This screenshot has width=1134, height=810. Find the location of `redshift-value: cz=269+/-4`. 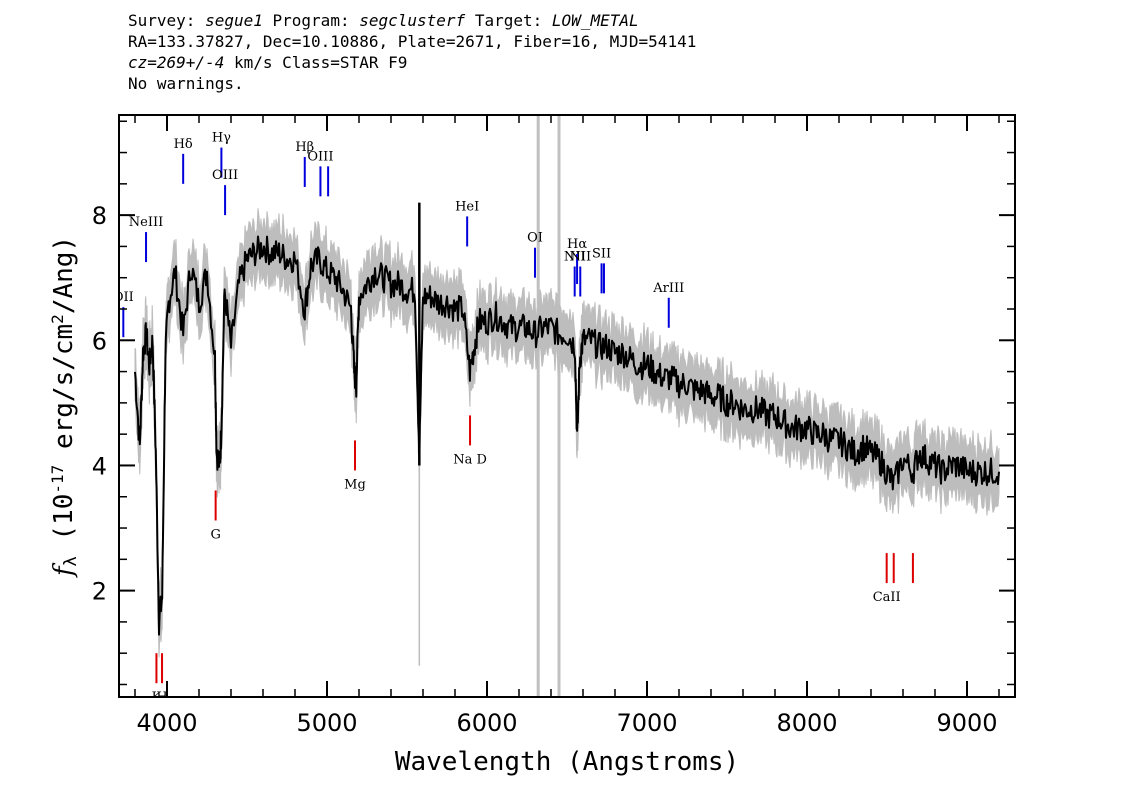

redshift-value: cz=269+/-4 is located at coordinates (176, 62).